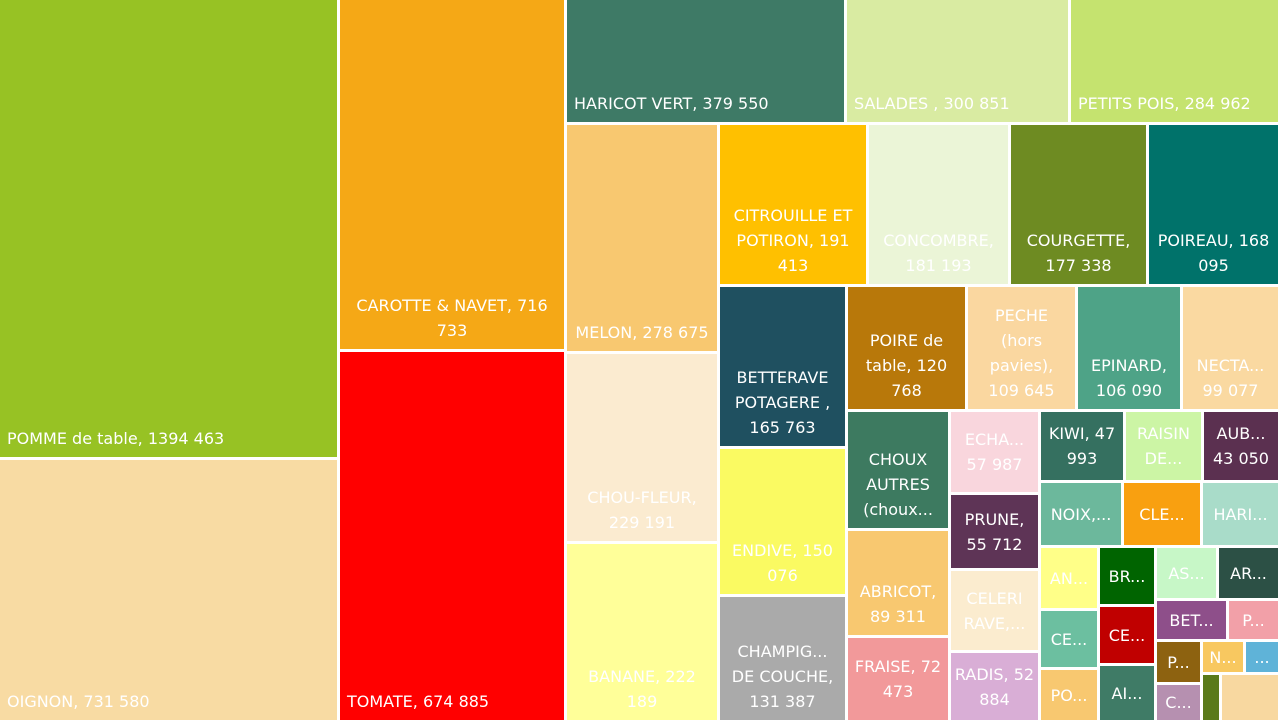 This screenshot has width=1281, height=720. I want to click on tile-label: ABRICOT, 89 311, so click(898, 604).